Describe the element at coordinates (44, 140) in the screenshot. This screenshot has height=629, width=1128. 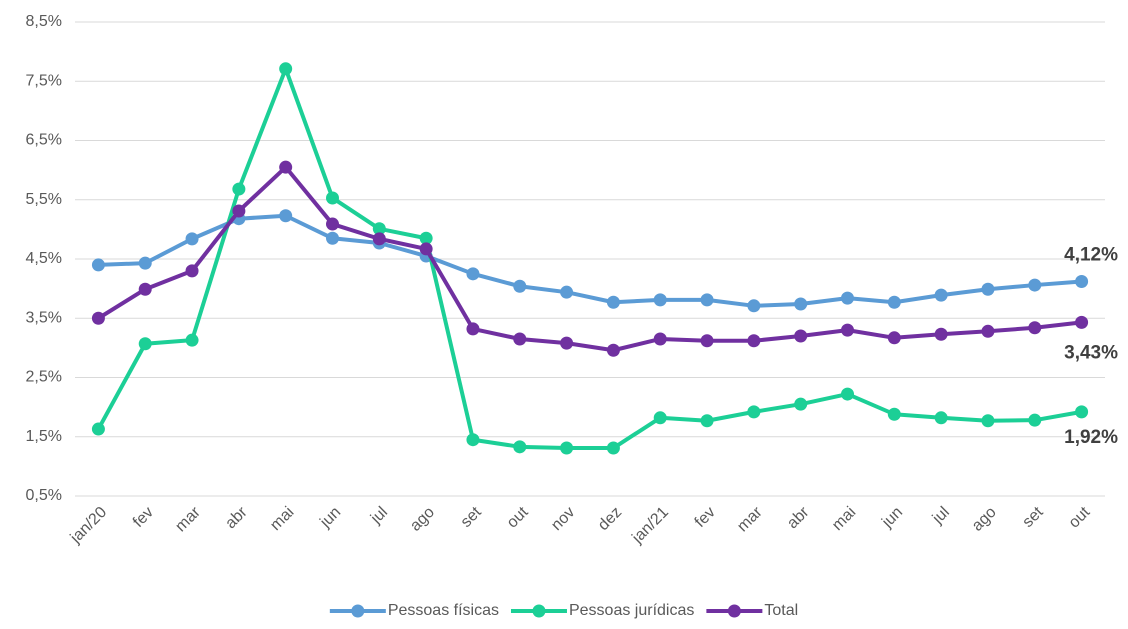
I see `y-tick-label: 6,5%` at that location.